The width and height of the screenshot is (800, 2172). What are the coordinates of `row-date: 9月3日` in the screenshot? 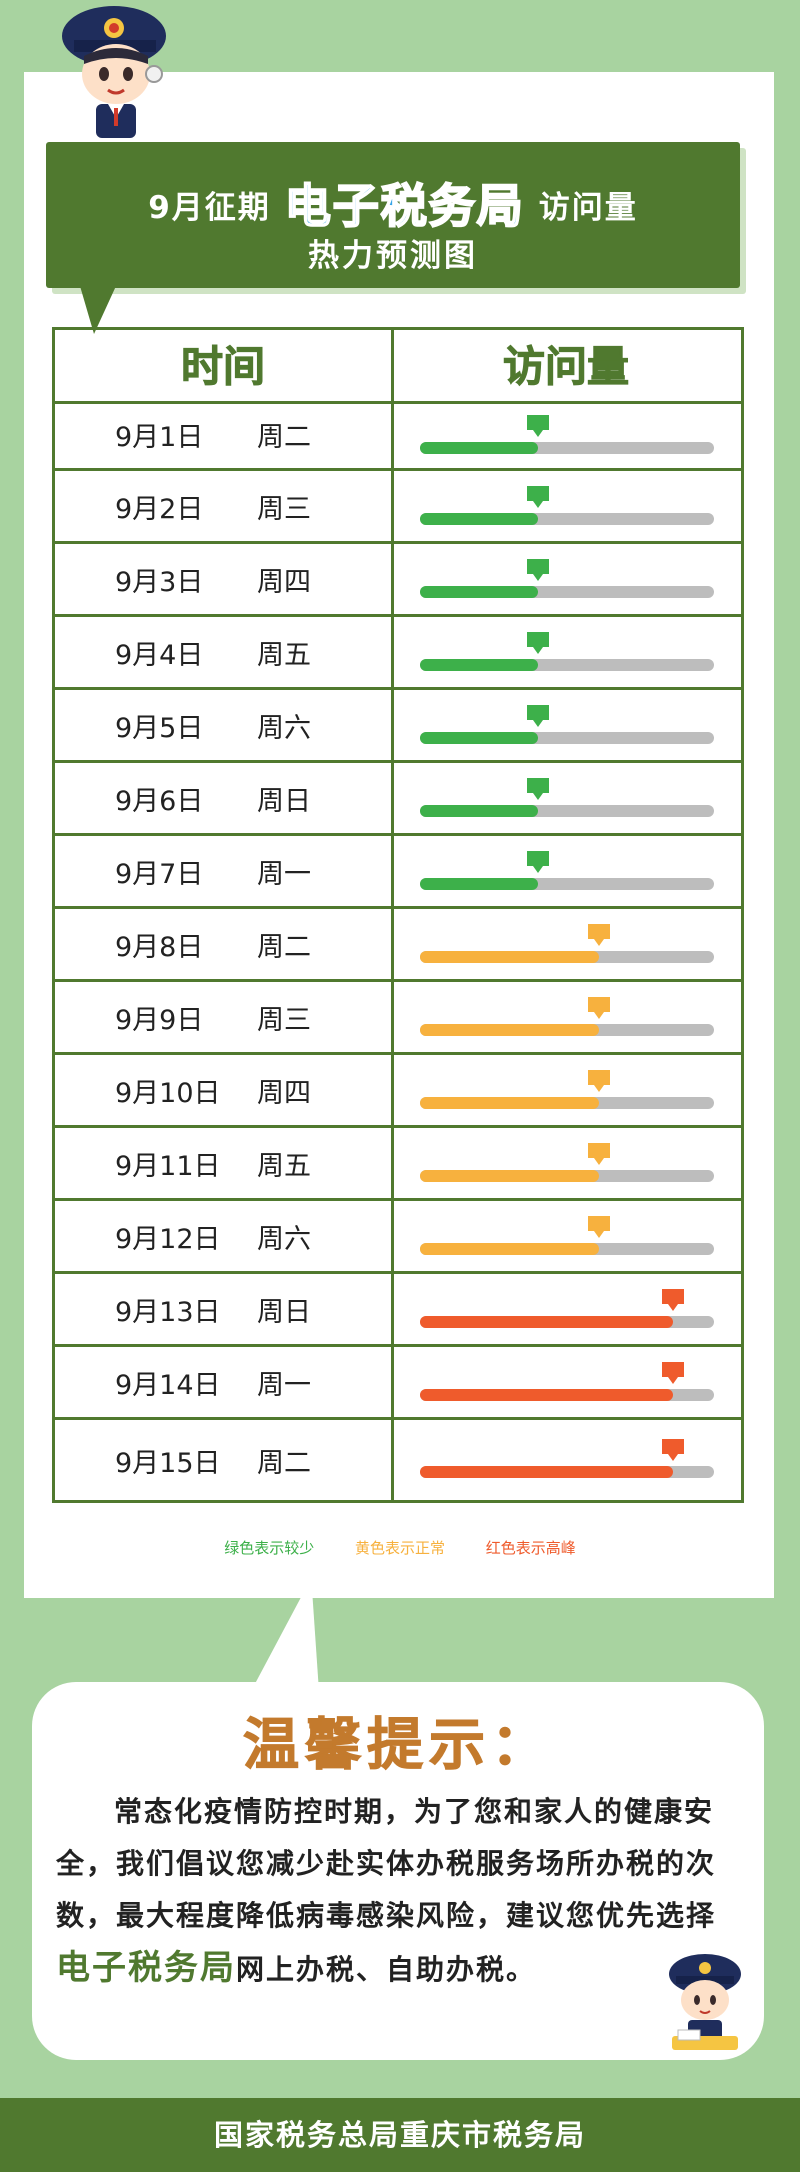 It's located at (159, 582).